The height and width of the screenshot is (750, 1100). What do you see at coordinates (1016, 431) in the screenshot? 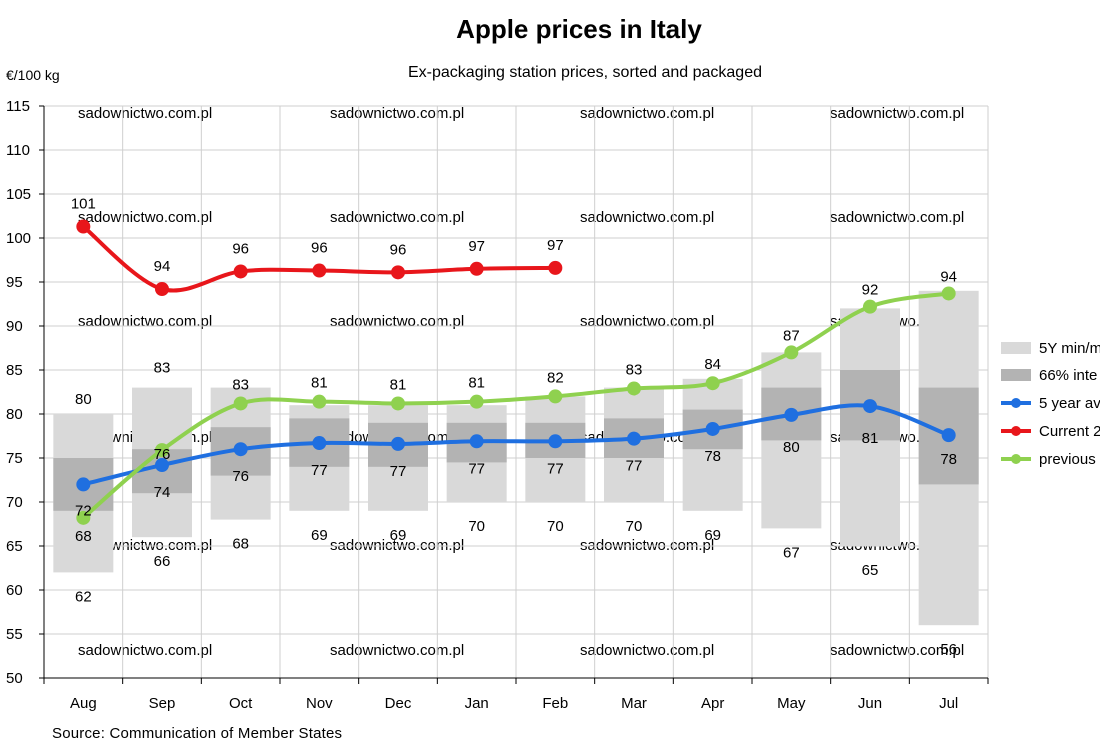
I see `legend-marker-current` at bounding box center [1016, 431].